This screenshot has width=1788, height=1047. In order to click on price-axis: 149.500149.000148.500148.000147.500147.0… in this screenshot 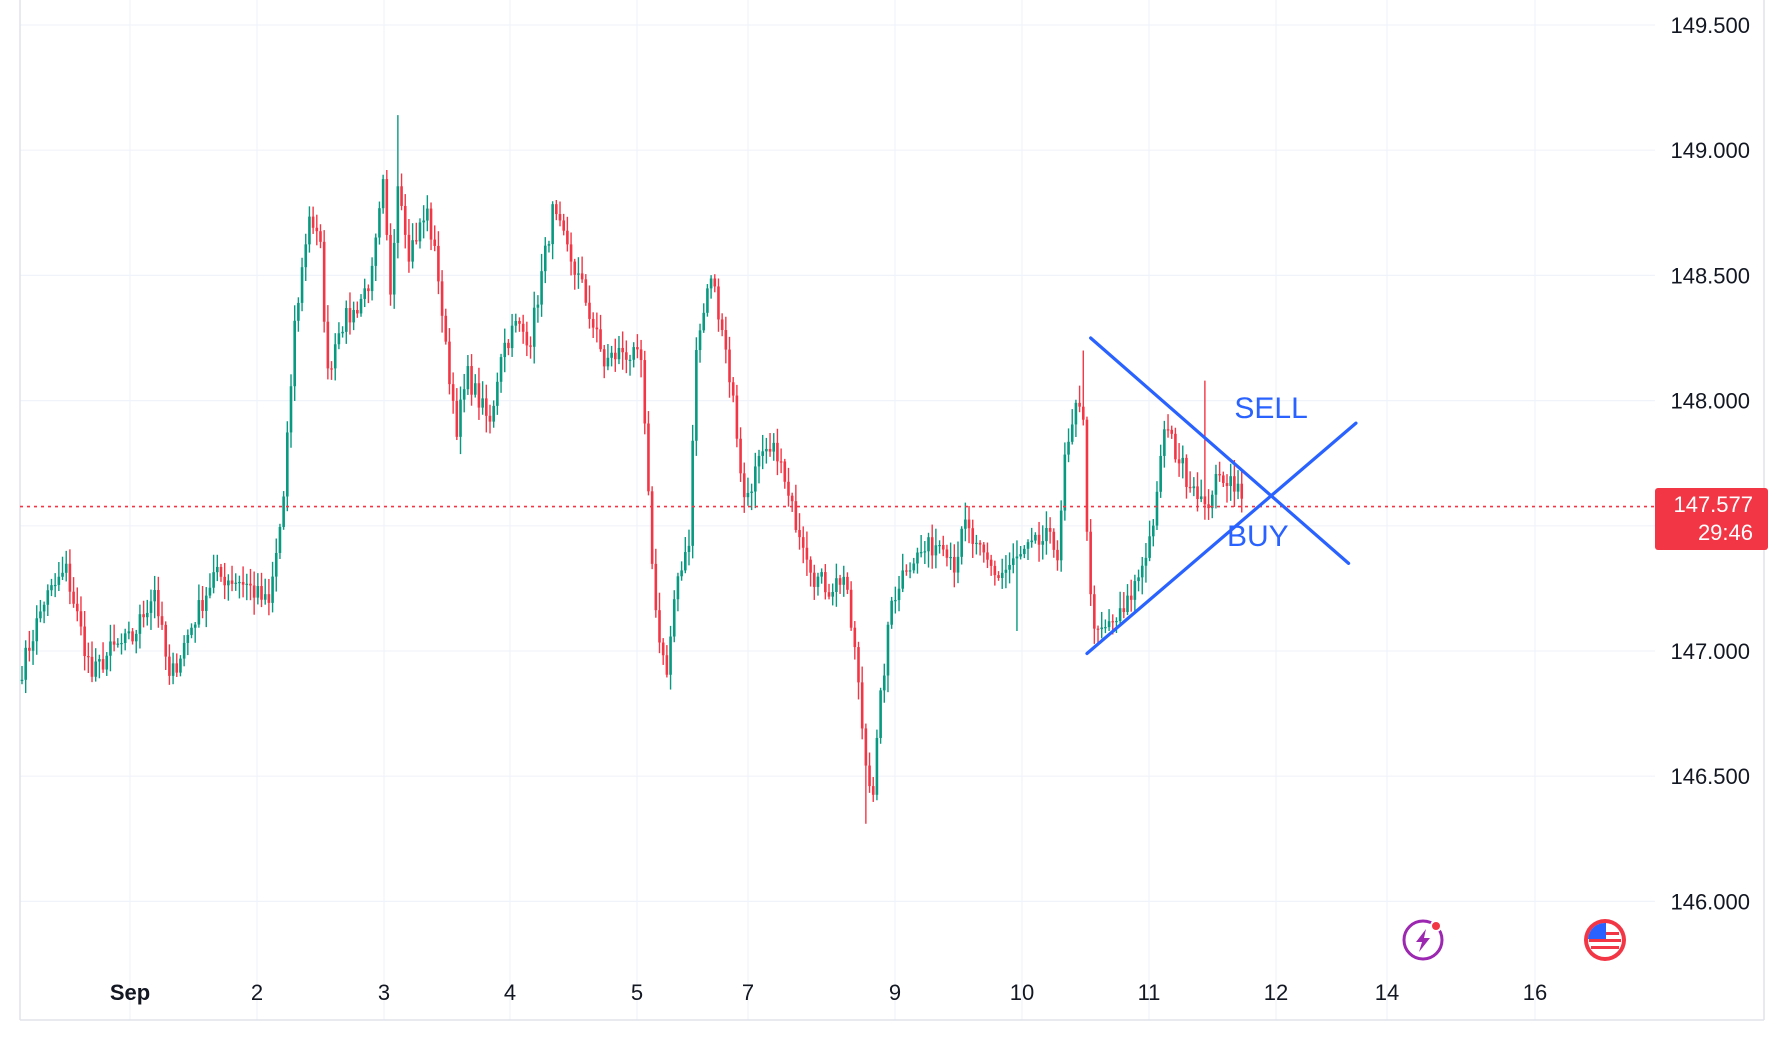, I will do `click(1710, 463)`.